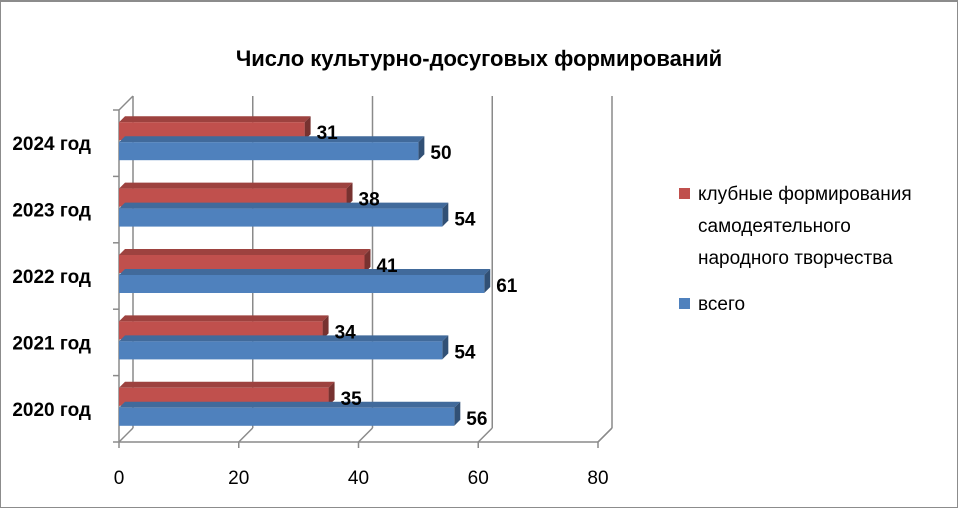 Image resolution: width=960 pixels, height=510 pixels. I want to click on legend-label: клубные формирования, so click(805, 194).